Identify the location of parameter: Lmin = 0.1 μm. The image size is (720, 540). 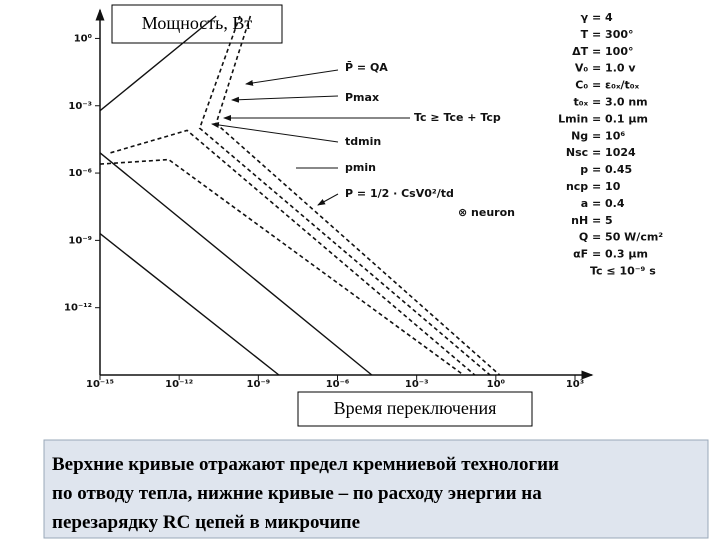
(603, 118).